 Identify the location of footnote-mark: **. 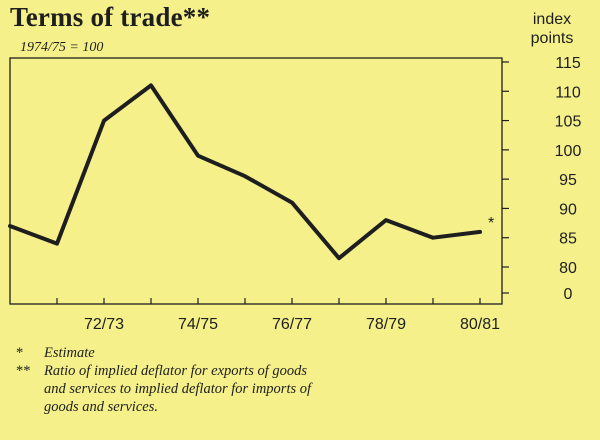
(23, 371).